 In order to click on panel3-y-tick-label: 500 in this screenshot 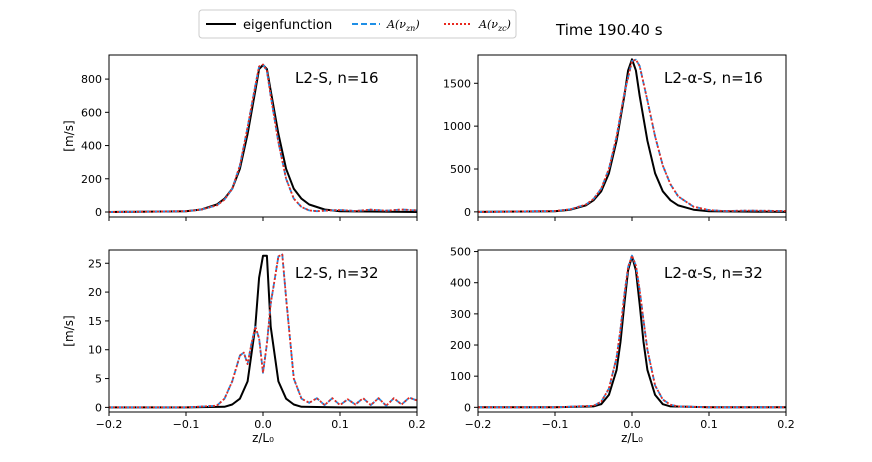, I will do `click(460, 252)`.